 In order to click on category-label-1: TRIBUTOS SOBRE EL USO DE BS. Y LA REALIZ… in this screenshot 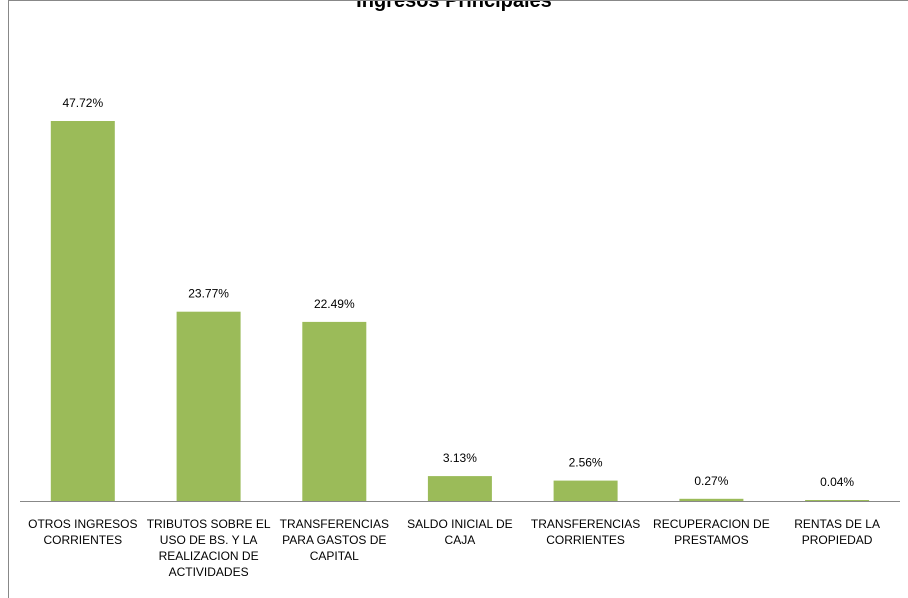, I will do `click(208, 548)`.